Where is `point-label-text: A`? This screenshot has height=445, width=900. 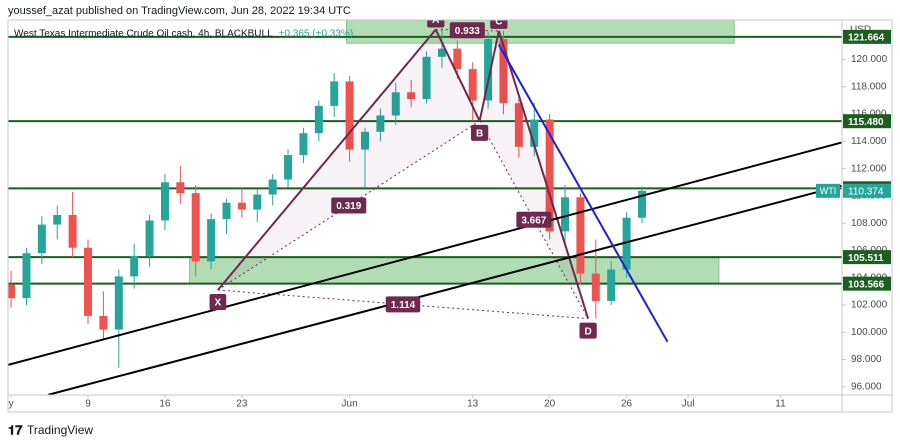 point-label-text: A is located at coordinates (435, 20).